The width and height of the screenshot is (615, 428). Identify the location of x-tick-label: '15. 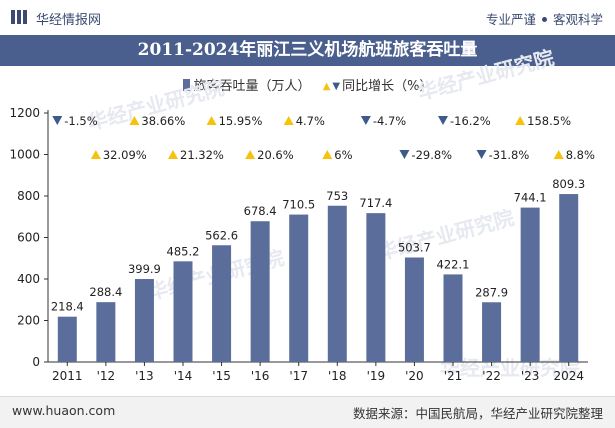
(221, 376).